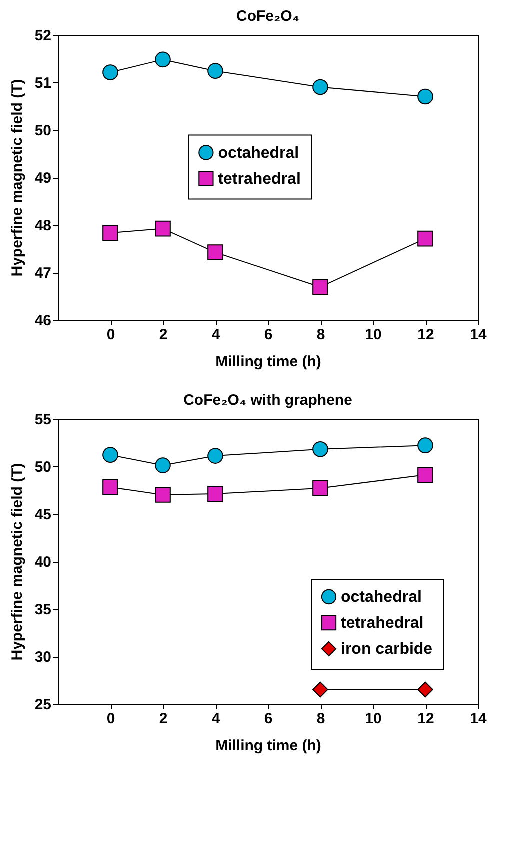 The height and width of the screenshot is (842, 519). I want to click on y-tick-label: 47, so click(43, 273).